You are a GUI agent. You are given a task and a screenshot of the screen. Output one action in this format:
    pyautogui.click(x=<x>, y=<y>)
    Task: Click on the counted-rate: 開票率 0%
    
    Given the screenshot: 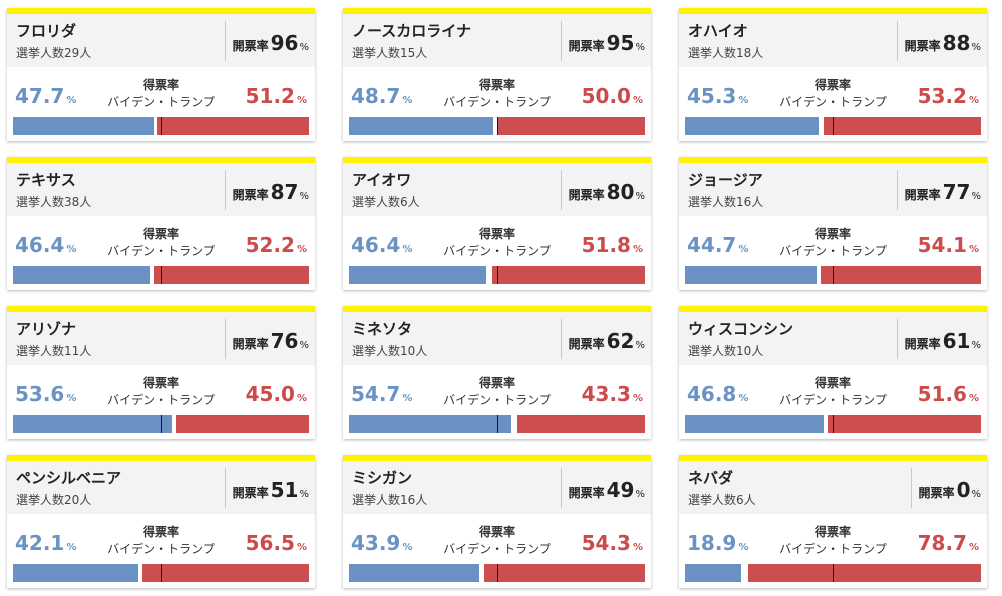 What is the action you would take?
    pyautogui.click(x=950, y=490)
    